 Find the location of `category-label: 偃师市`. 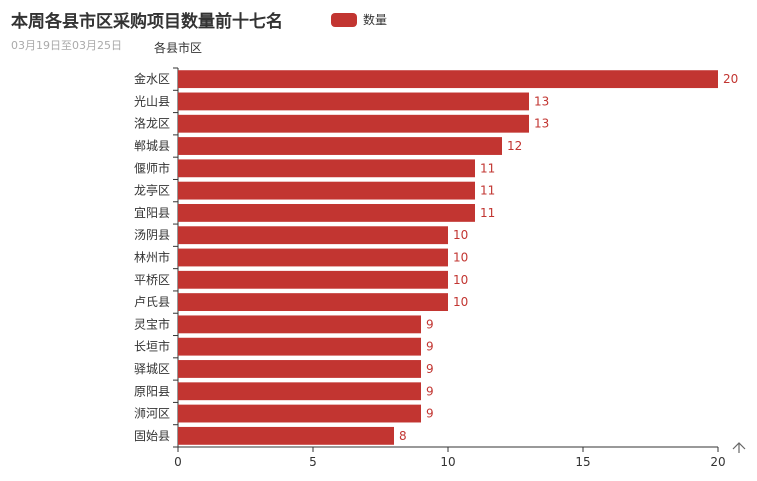

category-label: 偃师市 is located at coordinates (152, 167).